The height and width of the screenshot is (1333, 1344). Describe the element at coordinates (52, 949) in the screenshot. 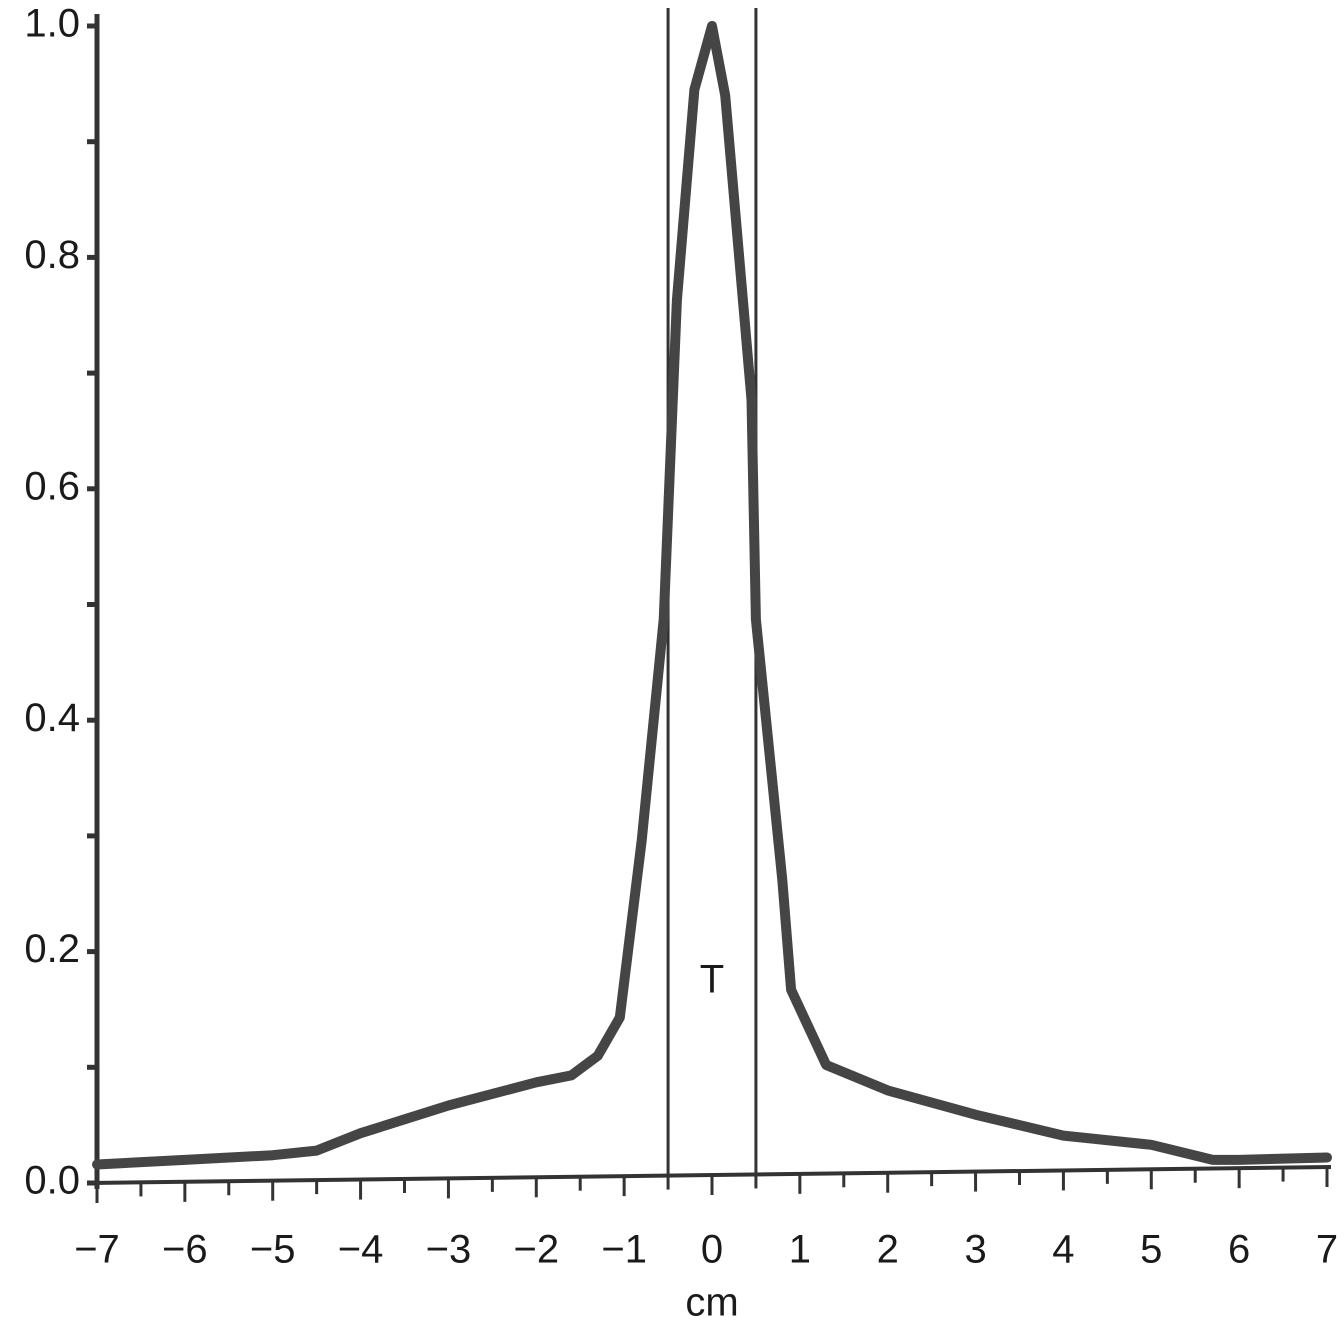

I see `y-tick-label: 0.2` at that location.